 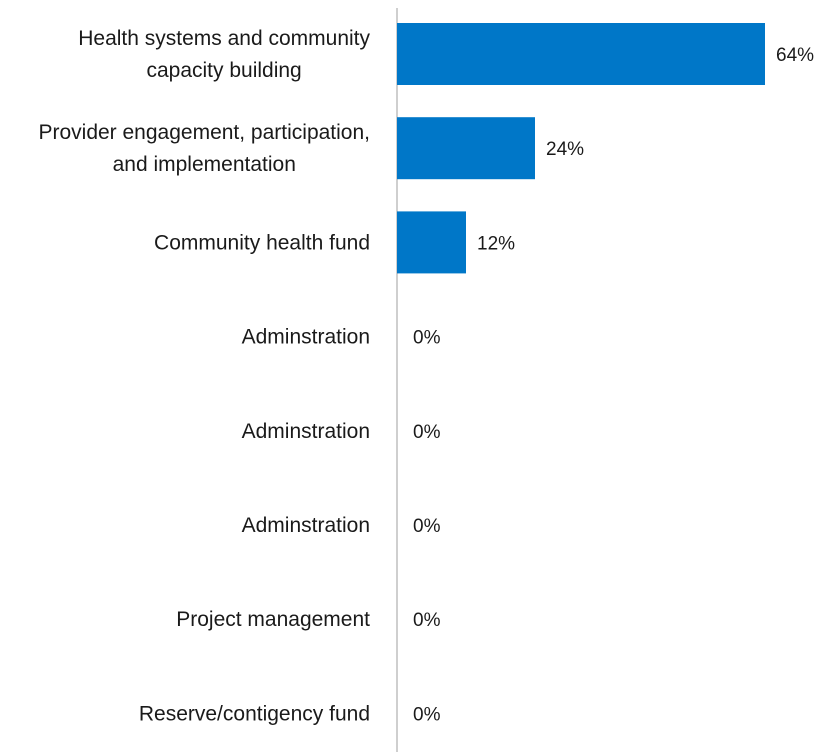 I want to click on value-label-5: 0%, so click(x=427, y=526).